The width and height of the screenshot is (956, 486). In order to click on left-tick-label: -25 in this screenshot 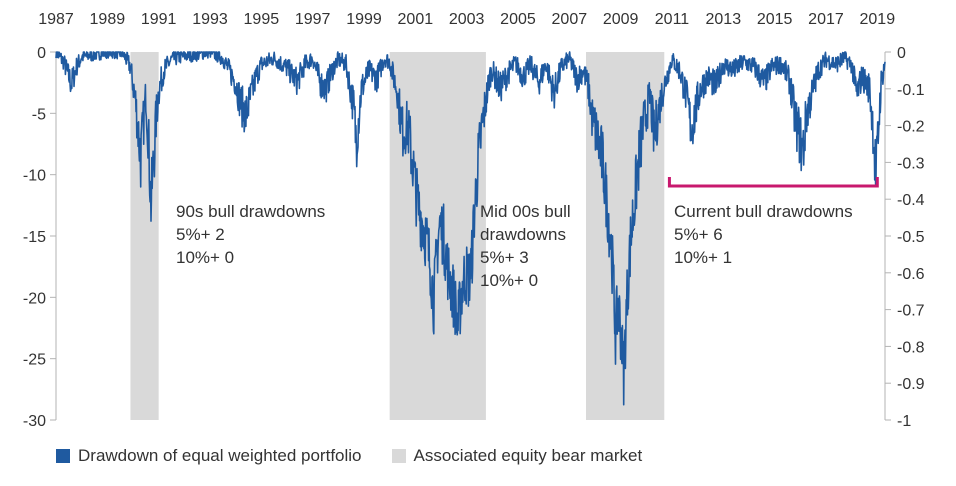, I will do `click(34, 360)`.